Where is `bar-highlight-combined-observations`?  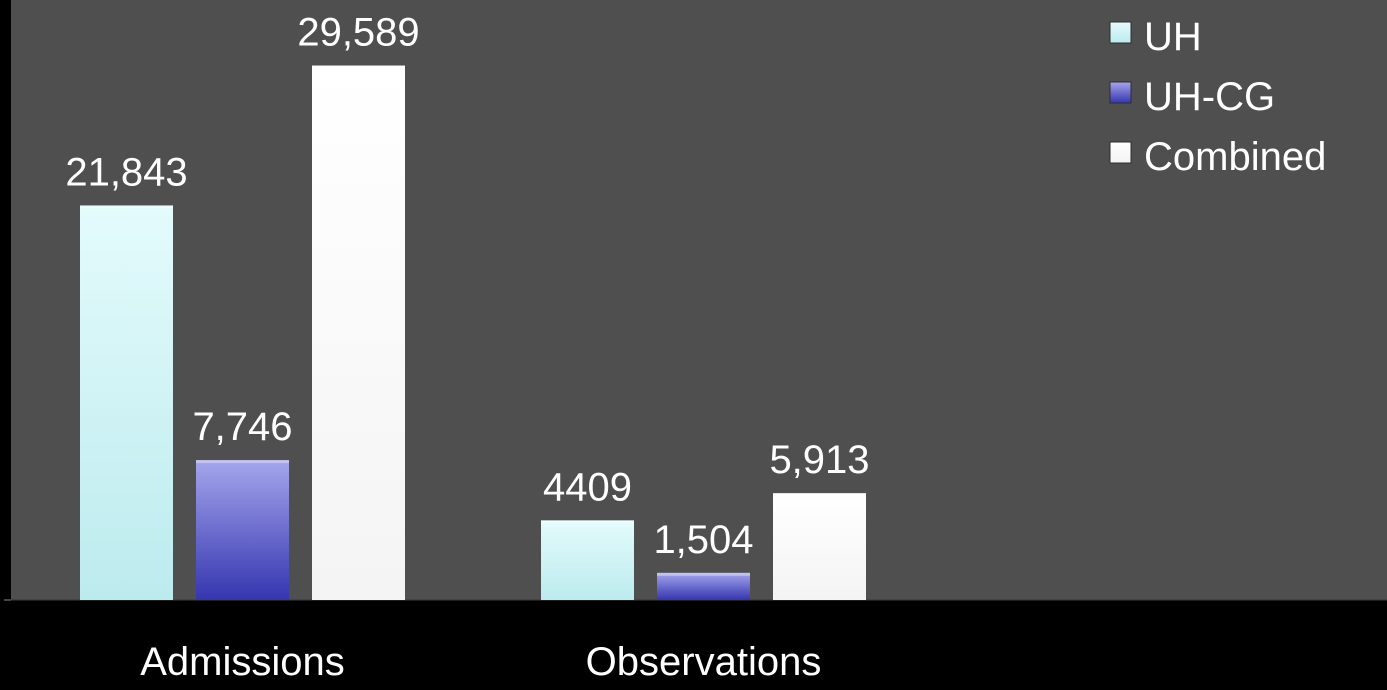
bar-highlight-combined-observations is located at coordinates (819, 495).